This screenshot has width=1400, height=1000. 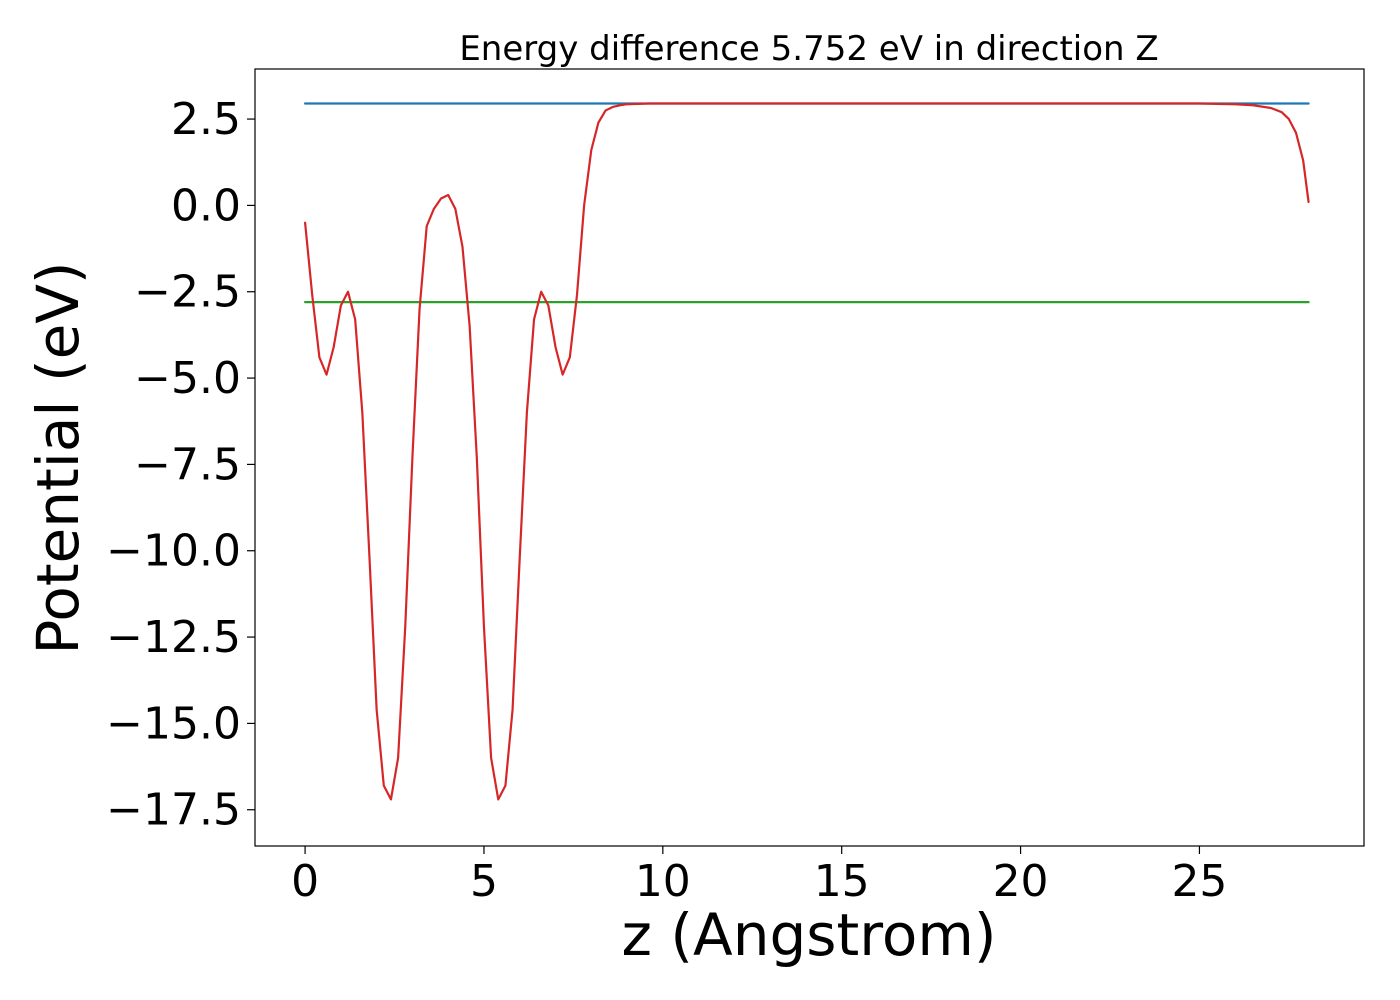 What do you see at coordinates (173, 637) in the screenshot?
I see `y-tick-label: −12.5` at bounding box center [173, 637].